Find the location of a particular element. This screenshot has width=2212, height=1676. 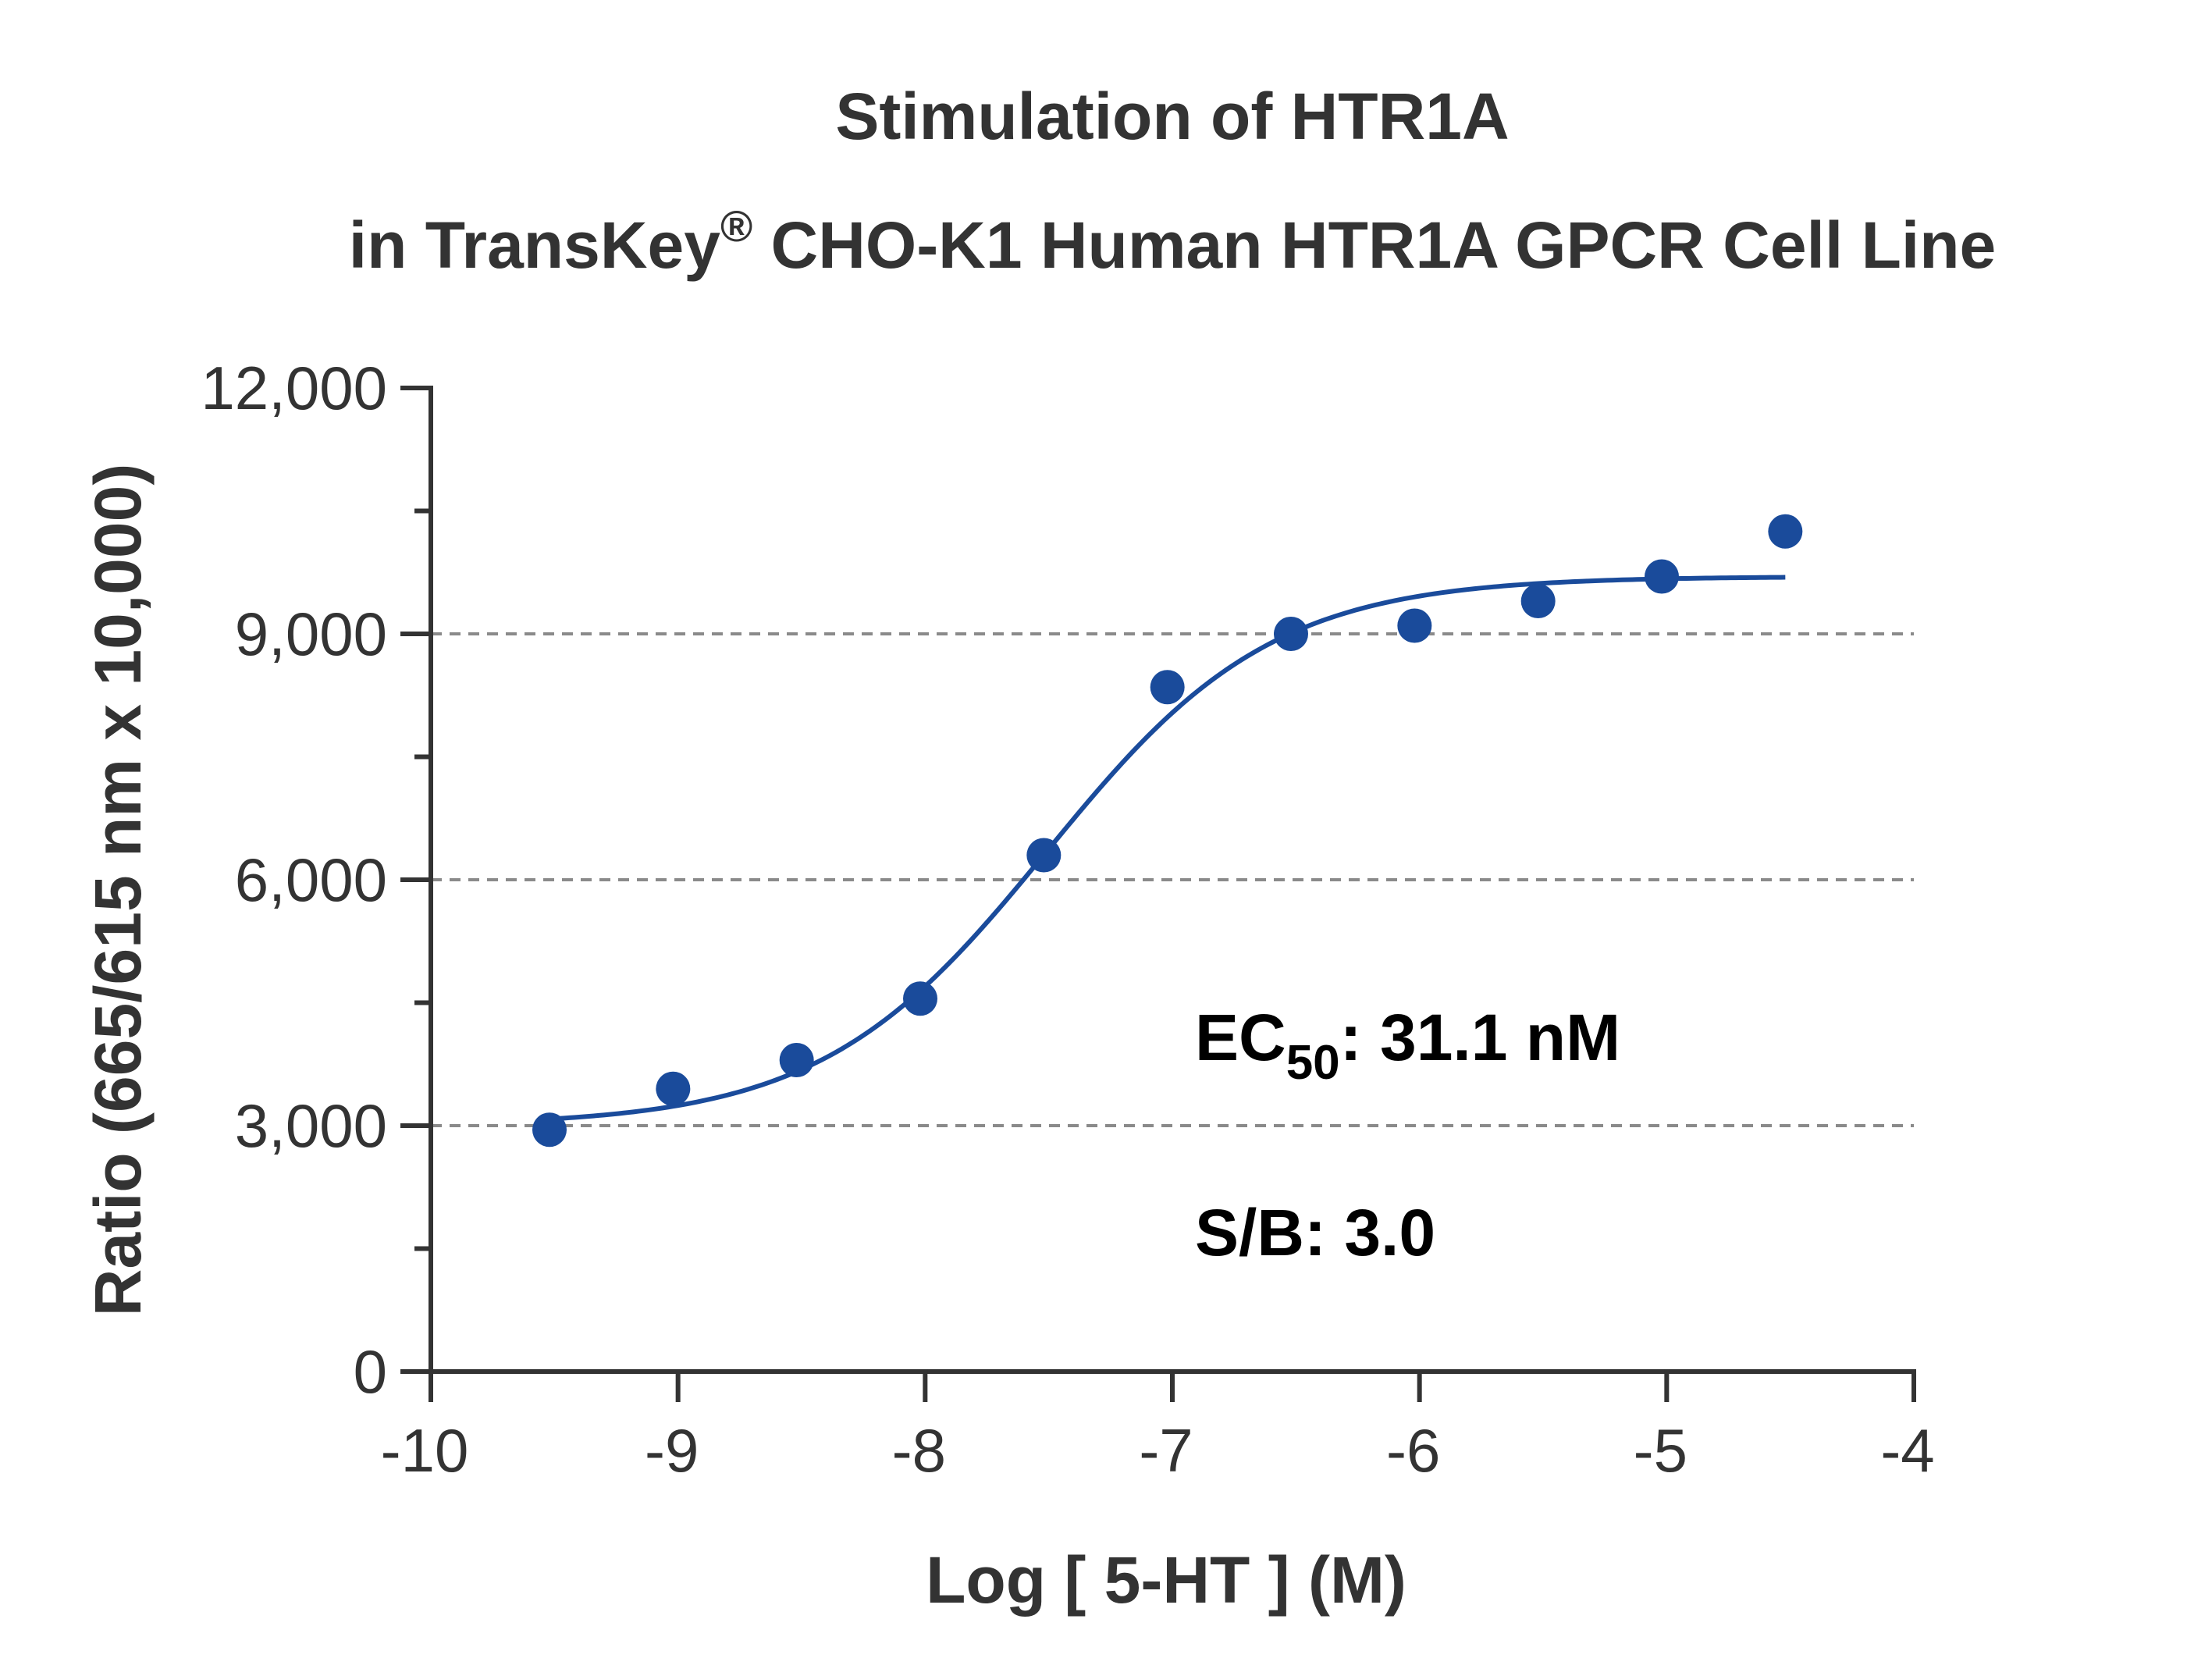

title-line-2-prefix: in TransKey is located at coordinates (534, 245).